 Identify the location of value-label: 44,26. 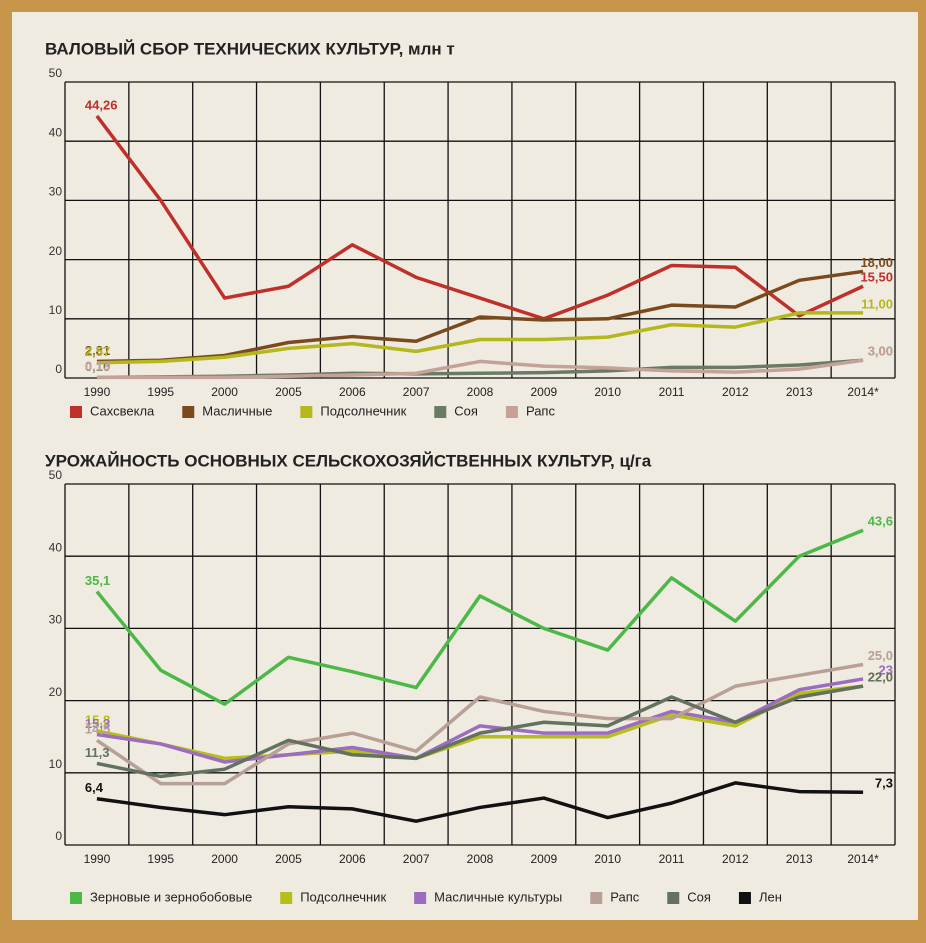
(101, 104).